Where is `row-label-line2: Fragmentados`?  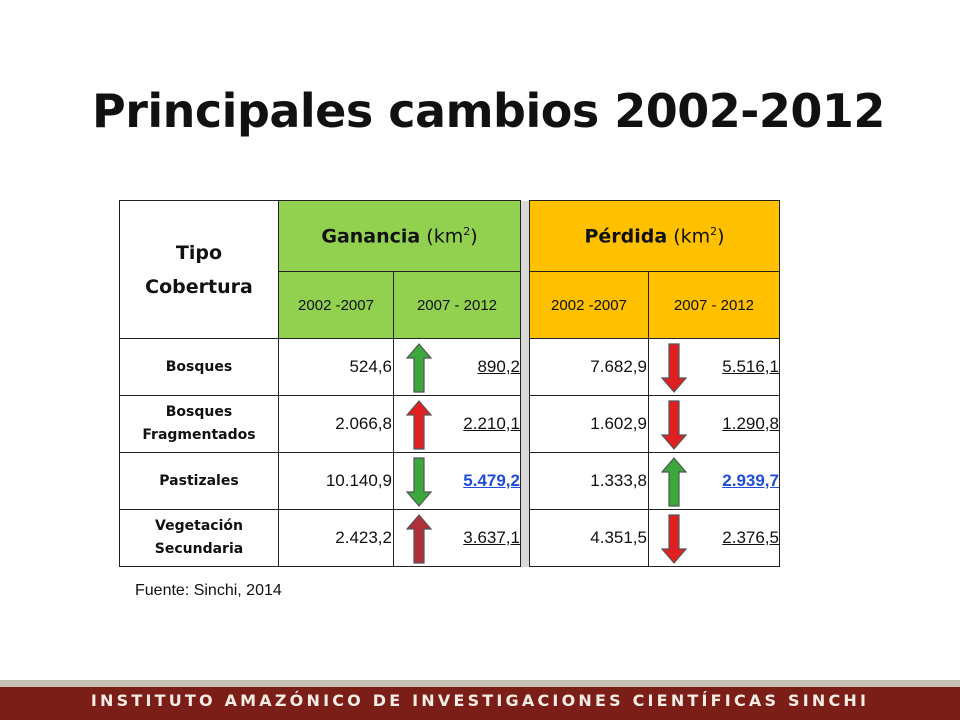 row-label-line2: Fragmentados is located at coordinates (199, 435).